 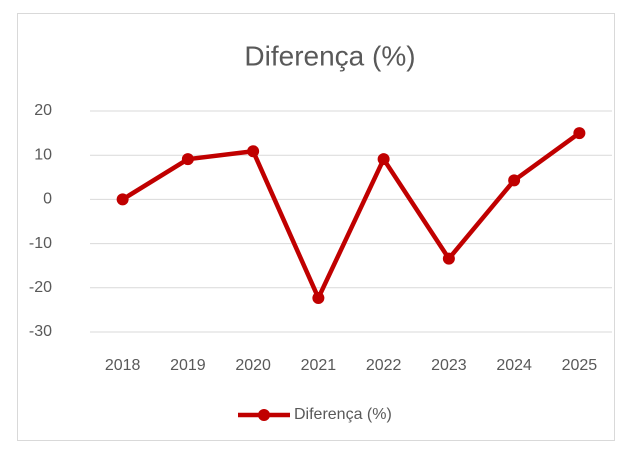 What do you see at coordinates (329, 55) in the screenshot?
I see `chart-title: Diferença (%)` at bounding box center [329, 55].